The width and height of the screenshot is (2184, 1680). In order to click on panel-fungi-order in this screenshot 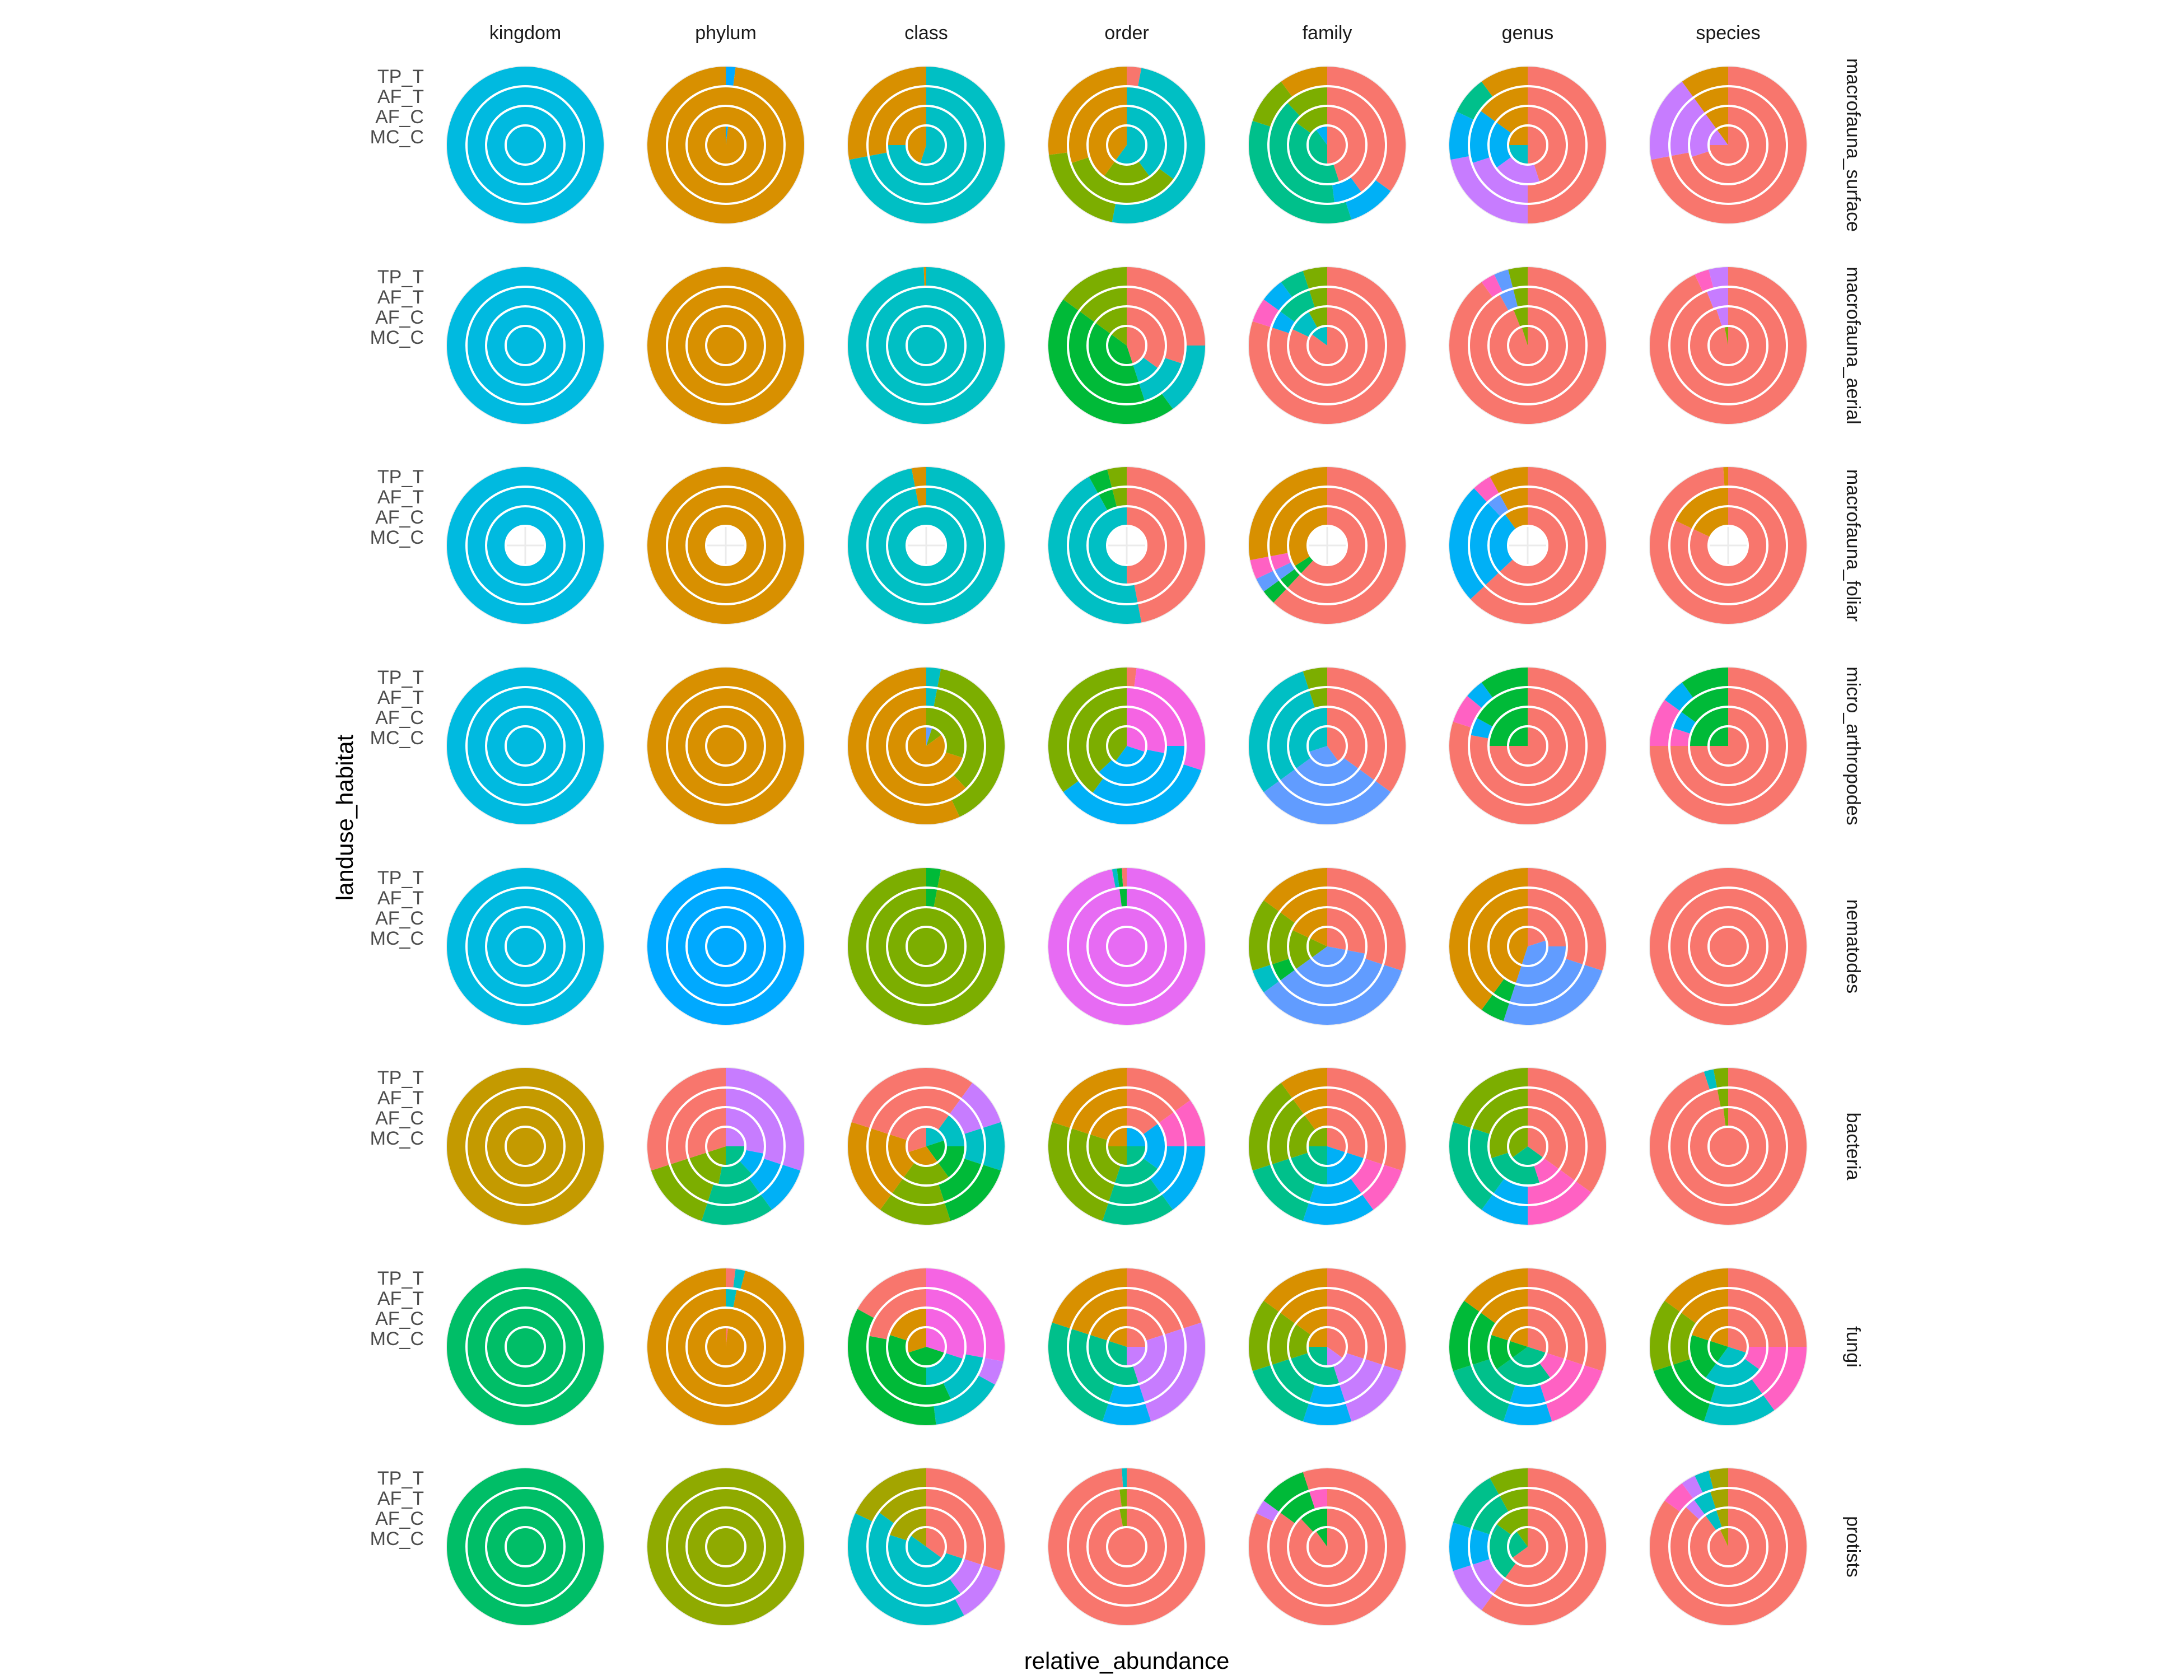, I will do `click(1127, 1347)`.